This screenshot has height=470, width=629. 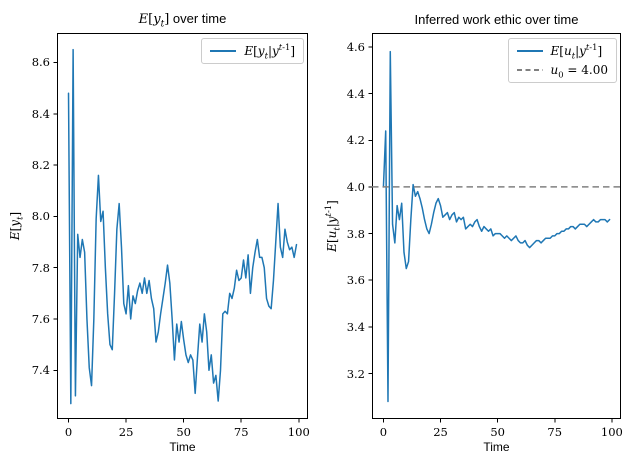 I want to click on y-tick-label: 3.4, so click(x=355, y=326).